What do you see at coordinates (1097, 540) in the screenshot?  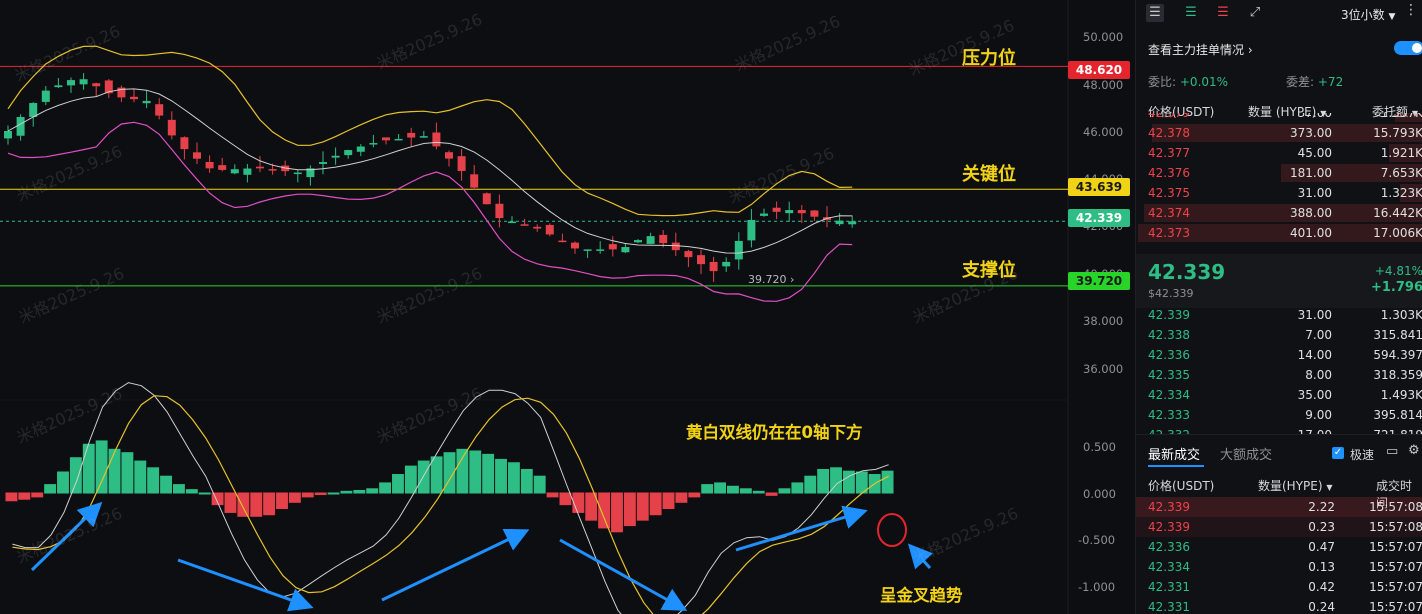 I see `macd-tick: -0.500` at bounding box center [1097, 540].